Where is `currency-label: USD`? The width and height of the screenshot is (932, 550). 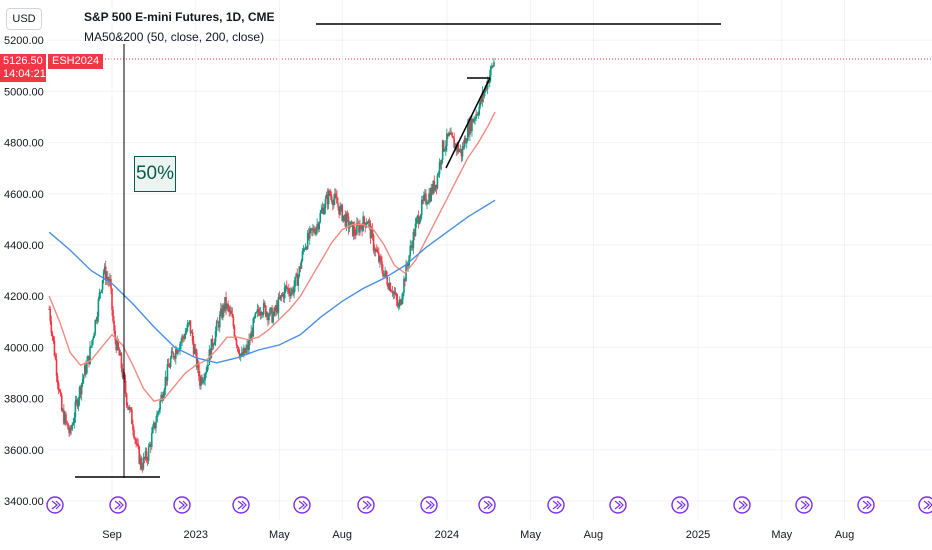 currency-label: USD is located at coordinates (24, 19).